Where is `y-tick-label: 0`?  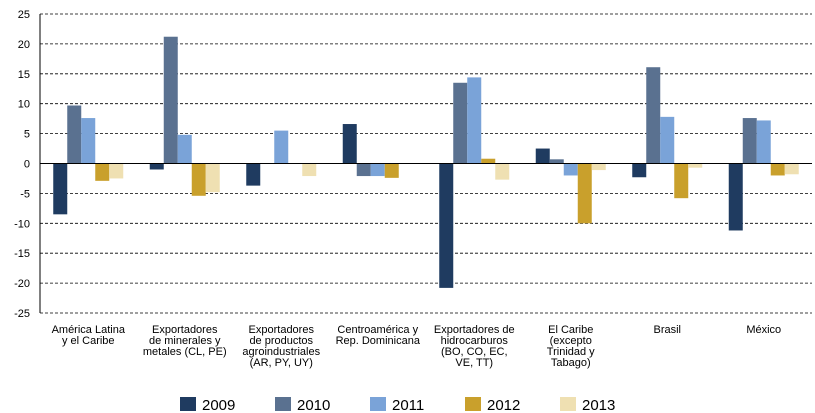 y-tick-label: 0 is located at coordinates (27, 165).